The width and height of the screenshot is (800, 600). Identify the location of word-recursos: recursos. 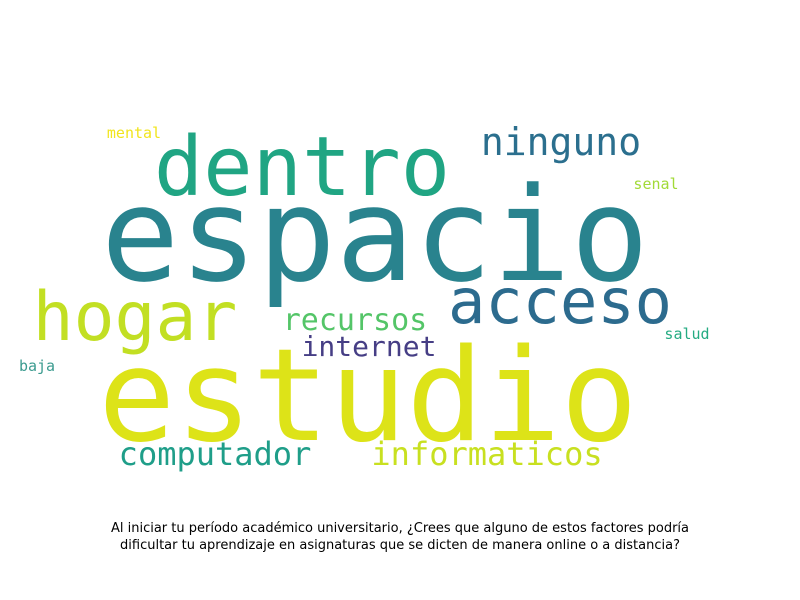
(355, 320).